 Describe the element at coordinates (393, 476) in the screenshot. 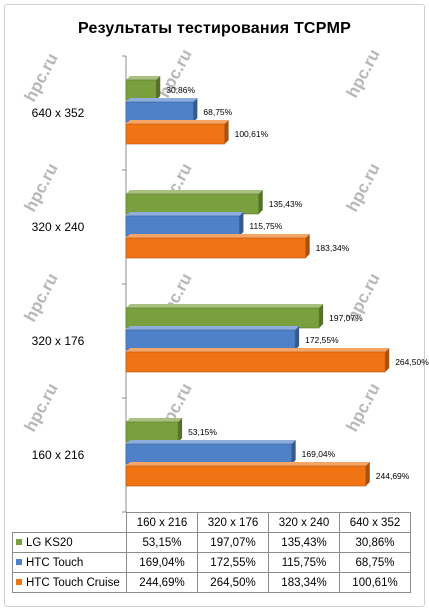

I see `data-label: 244,69%` at that location.